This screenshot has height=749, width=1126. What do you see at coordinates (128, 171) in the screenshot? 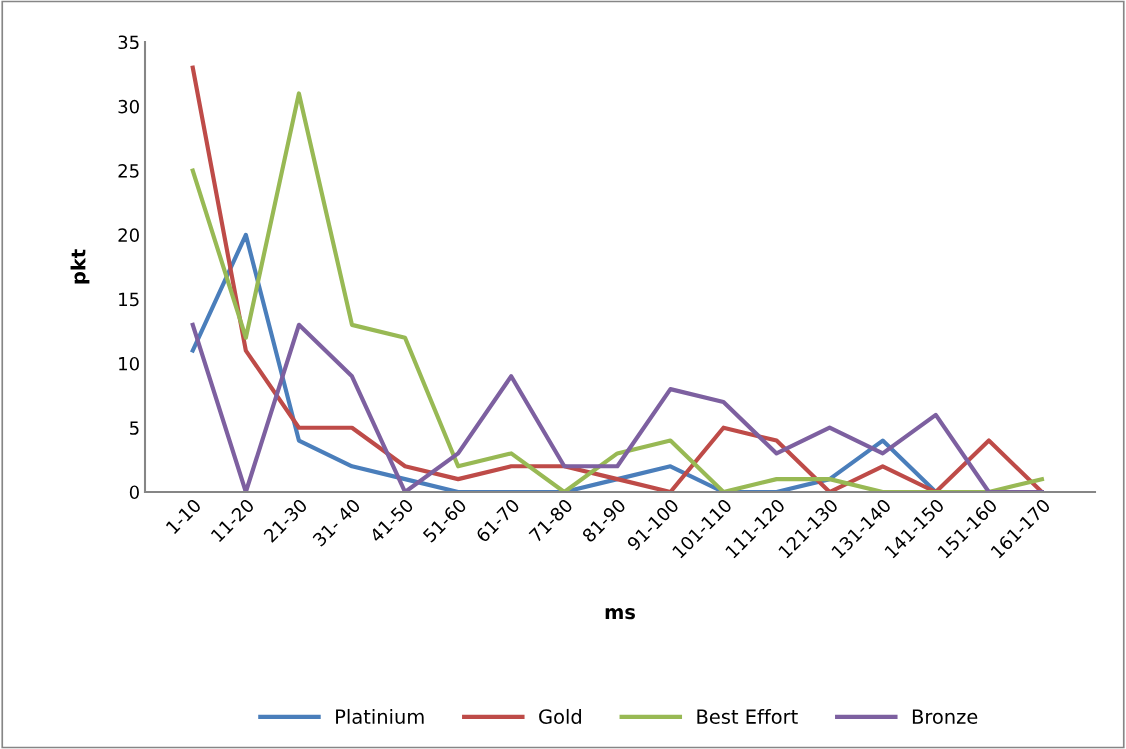
I see `y-tick-label: 25` at bounding box center [128, 171].